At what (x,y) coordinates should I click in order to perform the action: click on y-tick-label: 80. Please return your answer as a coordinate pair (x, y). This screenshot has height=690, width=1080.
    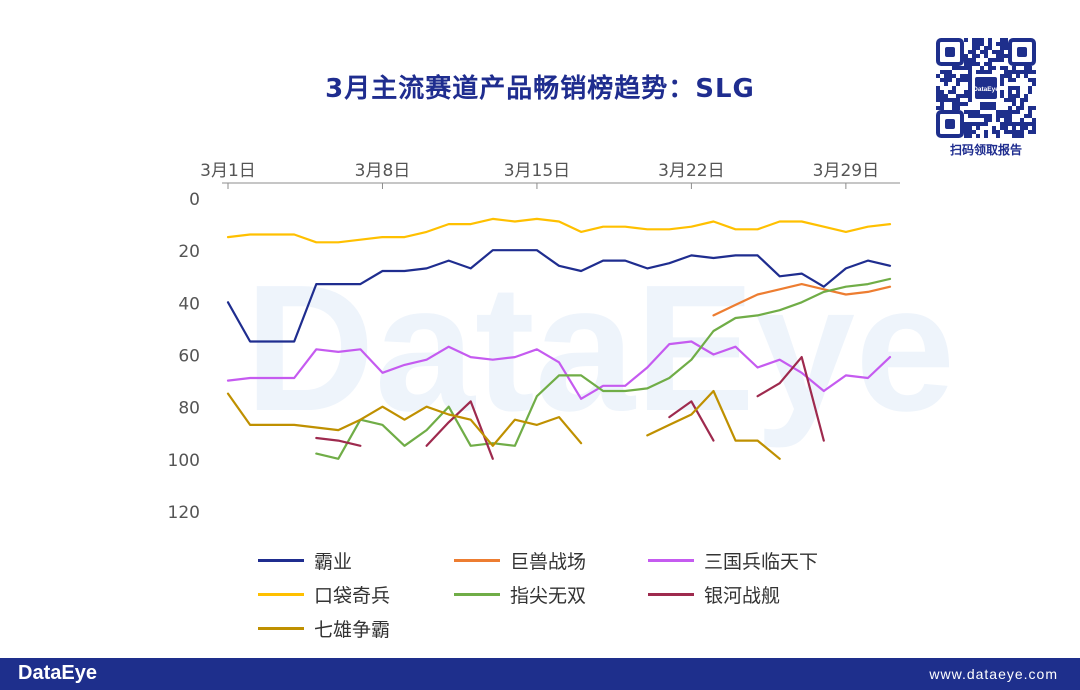
    Looking at the image, I should click on (189, 409).